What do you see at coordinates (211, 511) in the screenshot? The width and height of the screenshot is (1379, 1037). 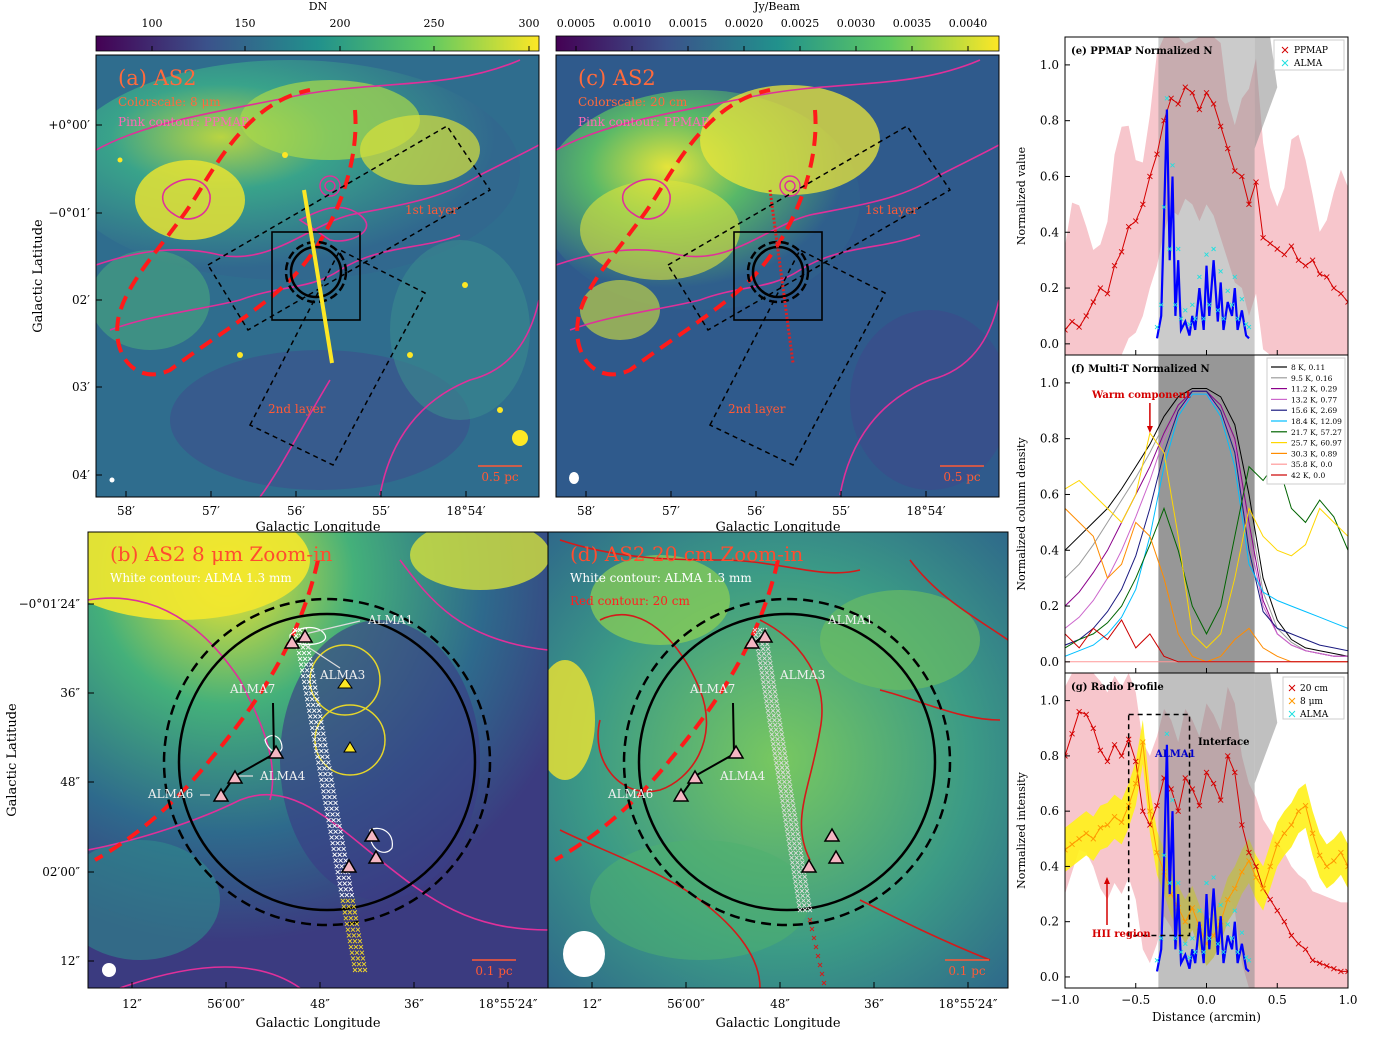 I see `top-xtick-label: 57′` at bounding box center [211, 511].